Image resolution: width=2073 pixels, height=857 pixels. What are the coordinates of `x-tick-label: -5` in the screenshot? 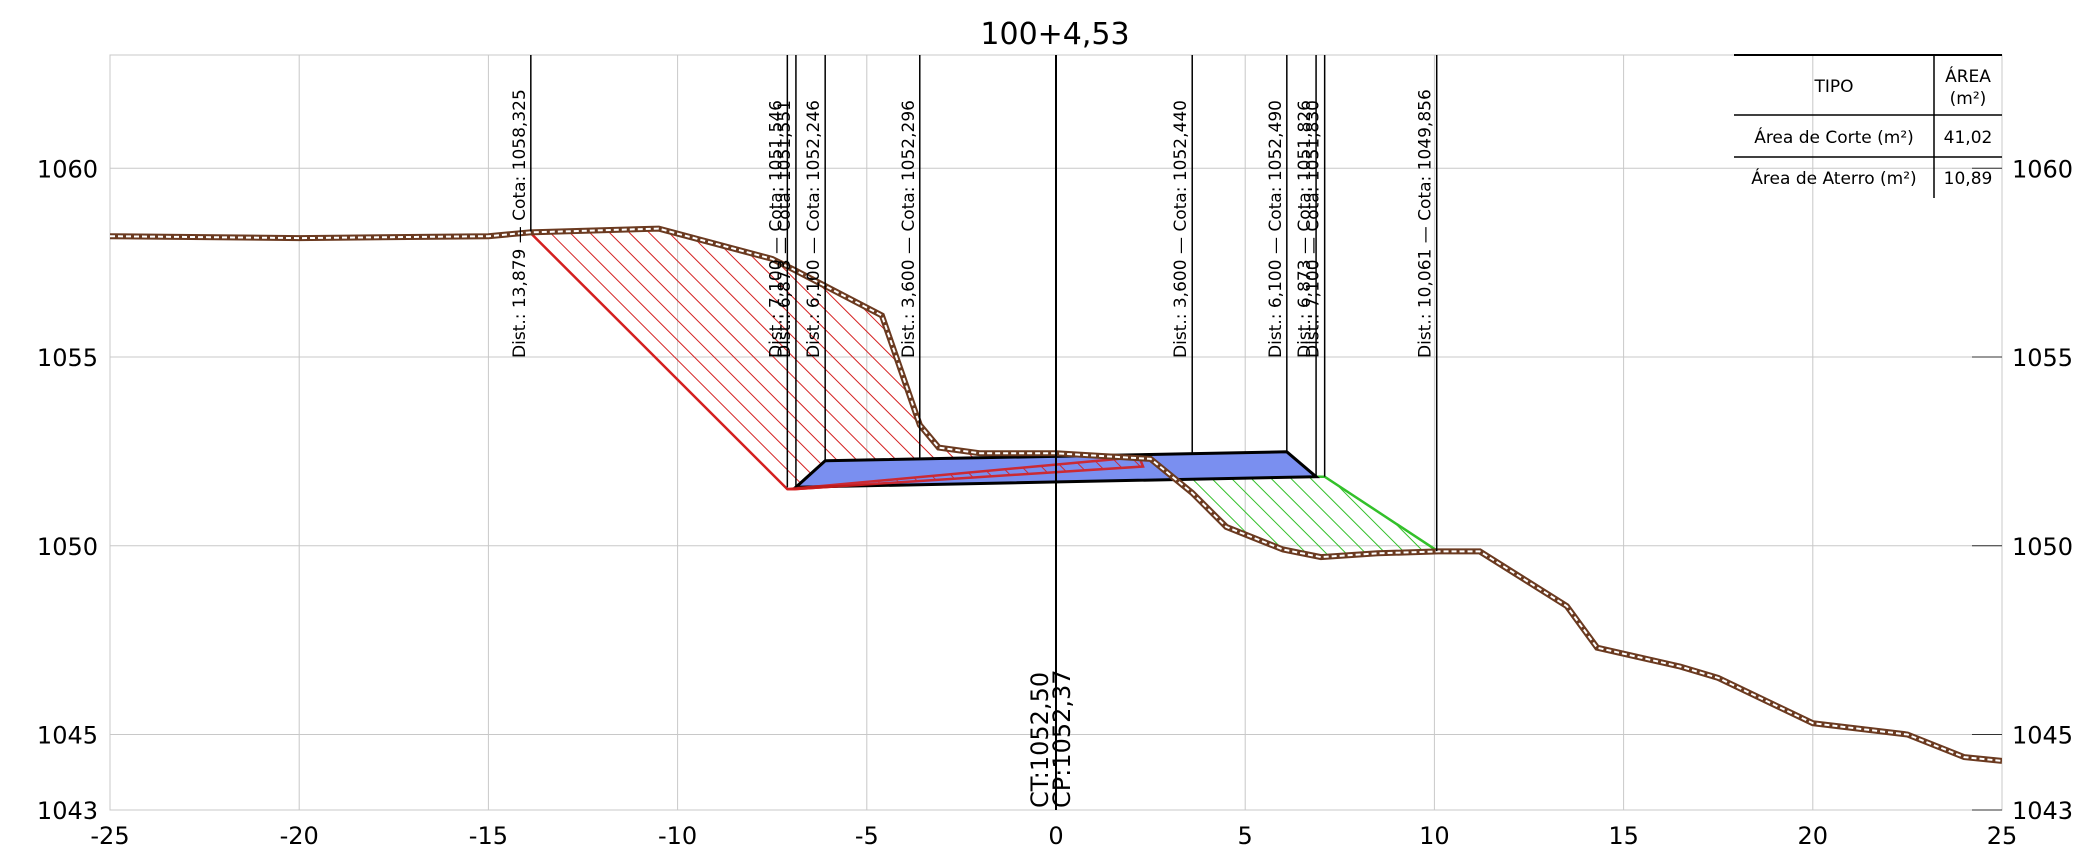 It's located at (867, 836).